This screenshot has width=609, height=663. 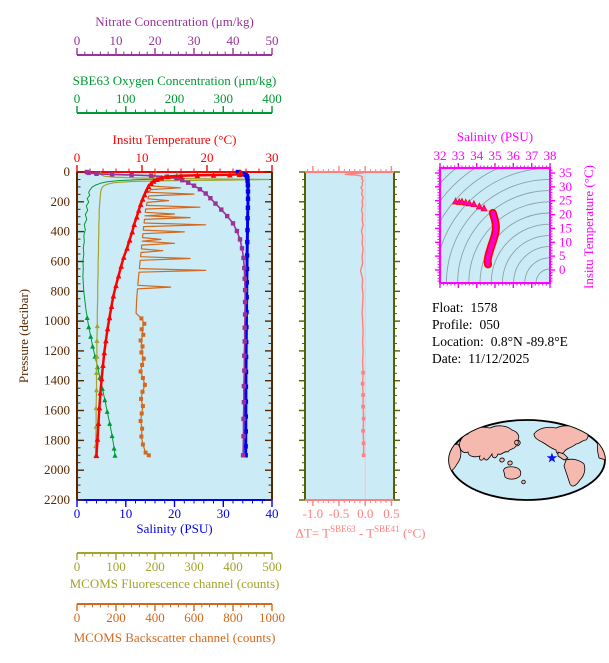 What do you see at coordinates (532, 155) in the screenshot?
I see `svg-text: 37` at bounding box center [532, 155].